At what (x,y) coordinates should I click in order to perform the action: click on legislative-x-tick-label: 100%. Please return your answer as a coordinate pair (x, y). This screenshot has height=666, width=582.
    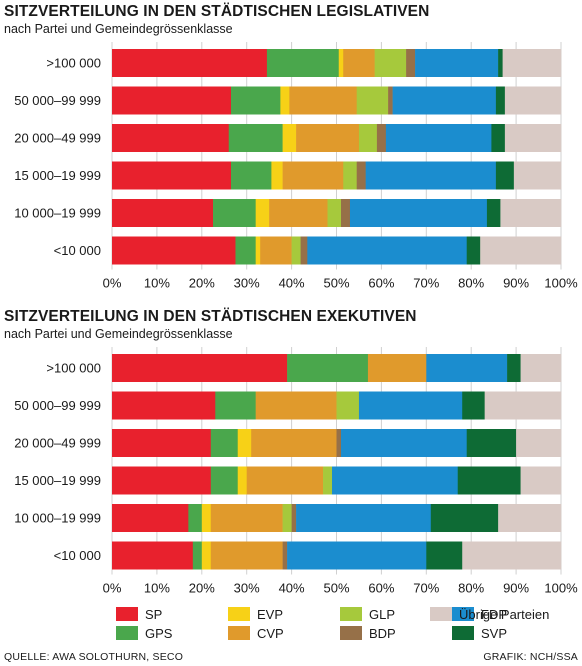
    Looking at the image, I should click on (561, 283).